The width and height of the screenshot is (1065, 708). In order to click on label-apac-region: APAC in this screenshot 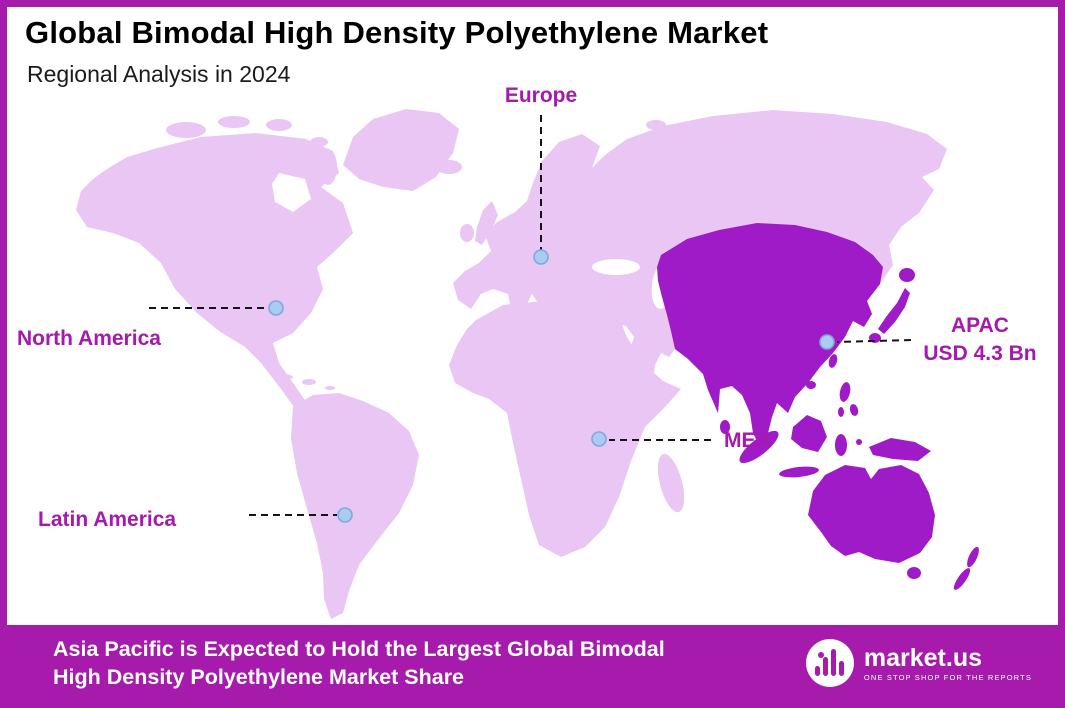, I will do `click(980, 325)`.